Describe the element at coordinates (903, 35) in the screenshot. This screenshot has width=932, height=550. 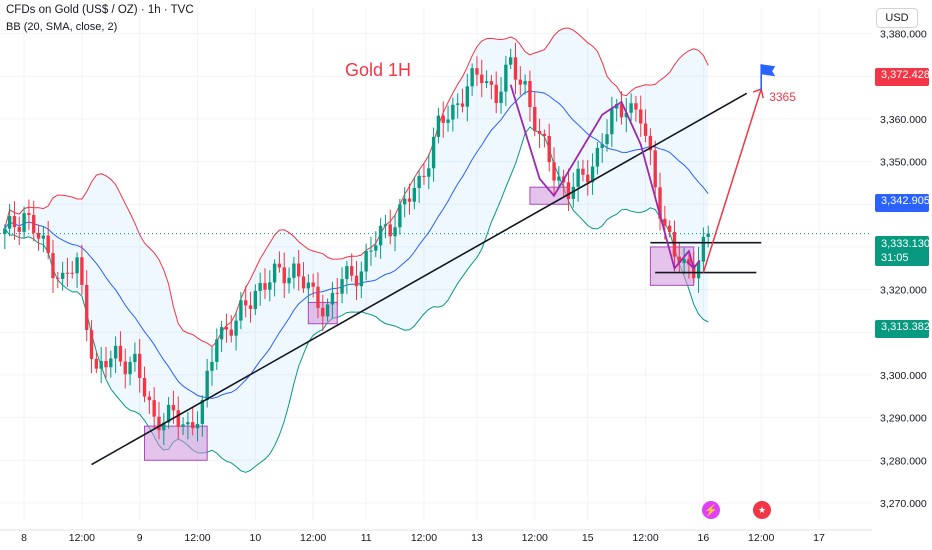
I see `y-tick-label: 3,380.000` at that location.